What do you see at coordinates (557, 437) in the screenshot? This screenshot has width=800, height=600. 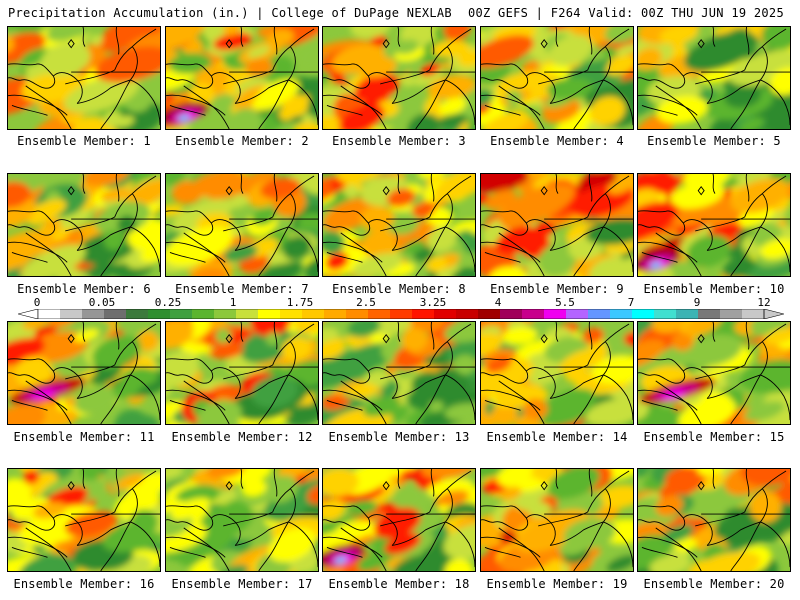 I see `member-caption: Ensemble Member: 14` at bounding box center [557, 437].